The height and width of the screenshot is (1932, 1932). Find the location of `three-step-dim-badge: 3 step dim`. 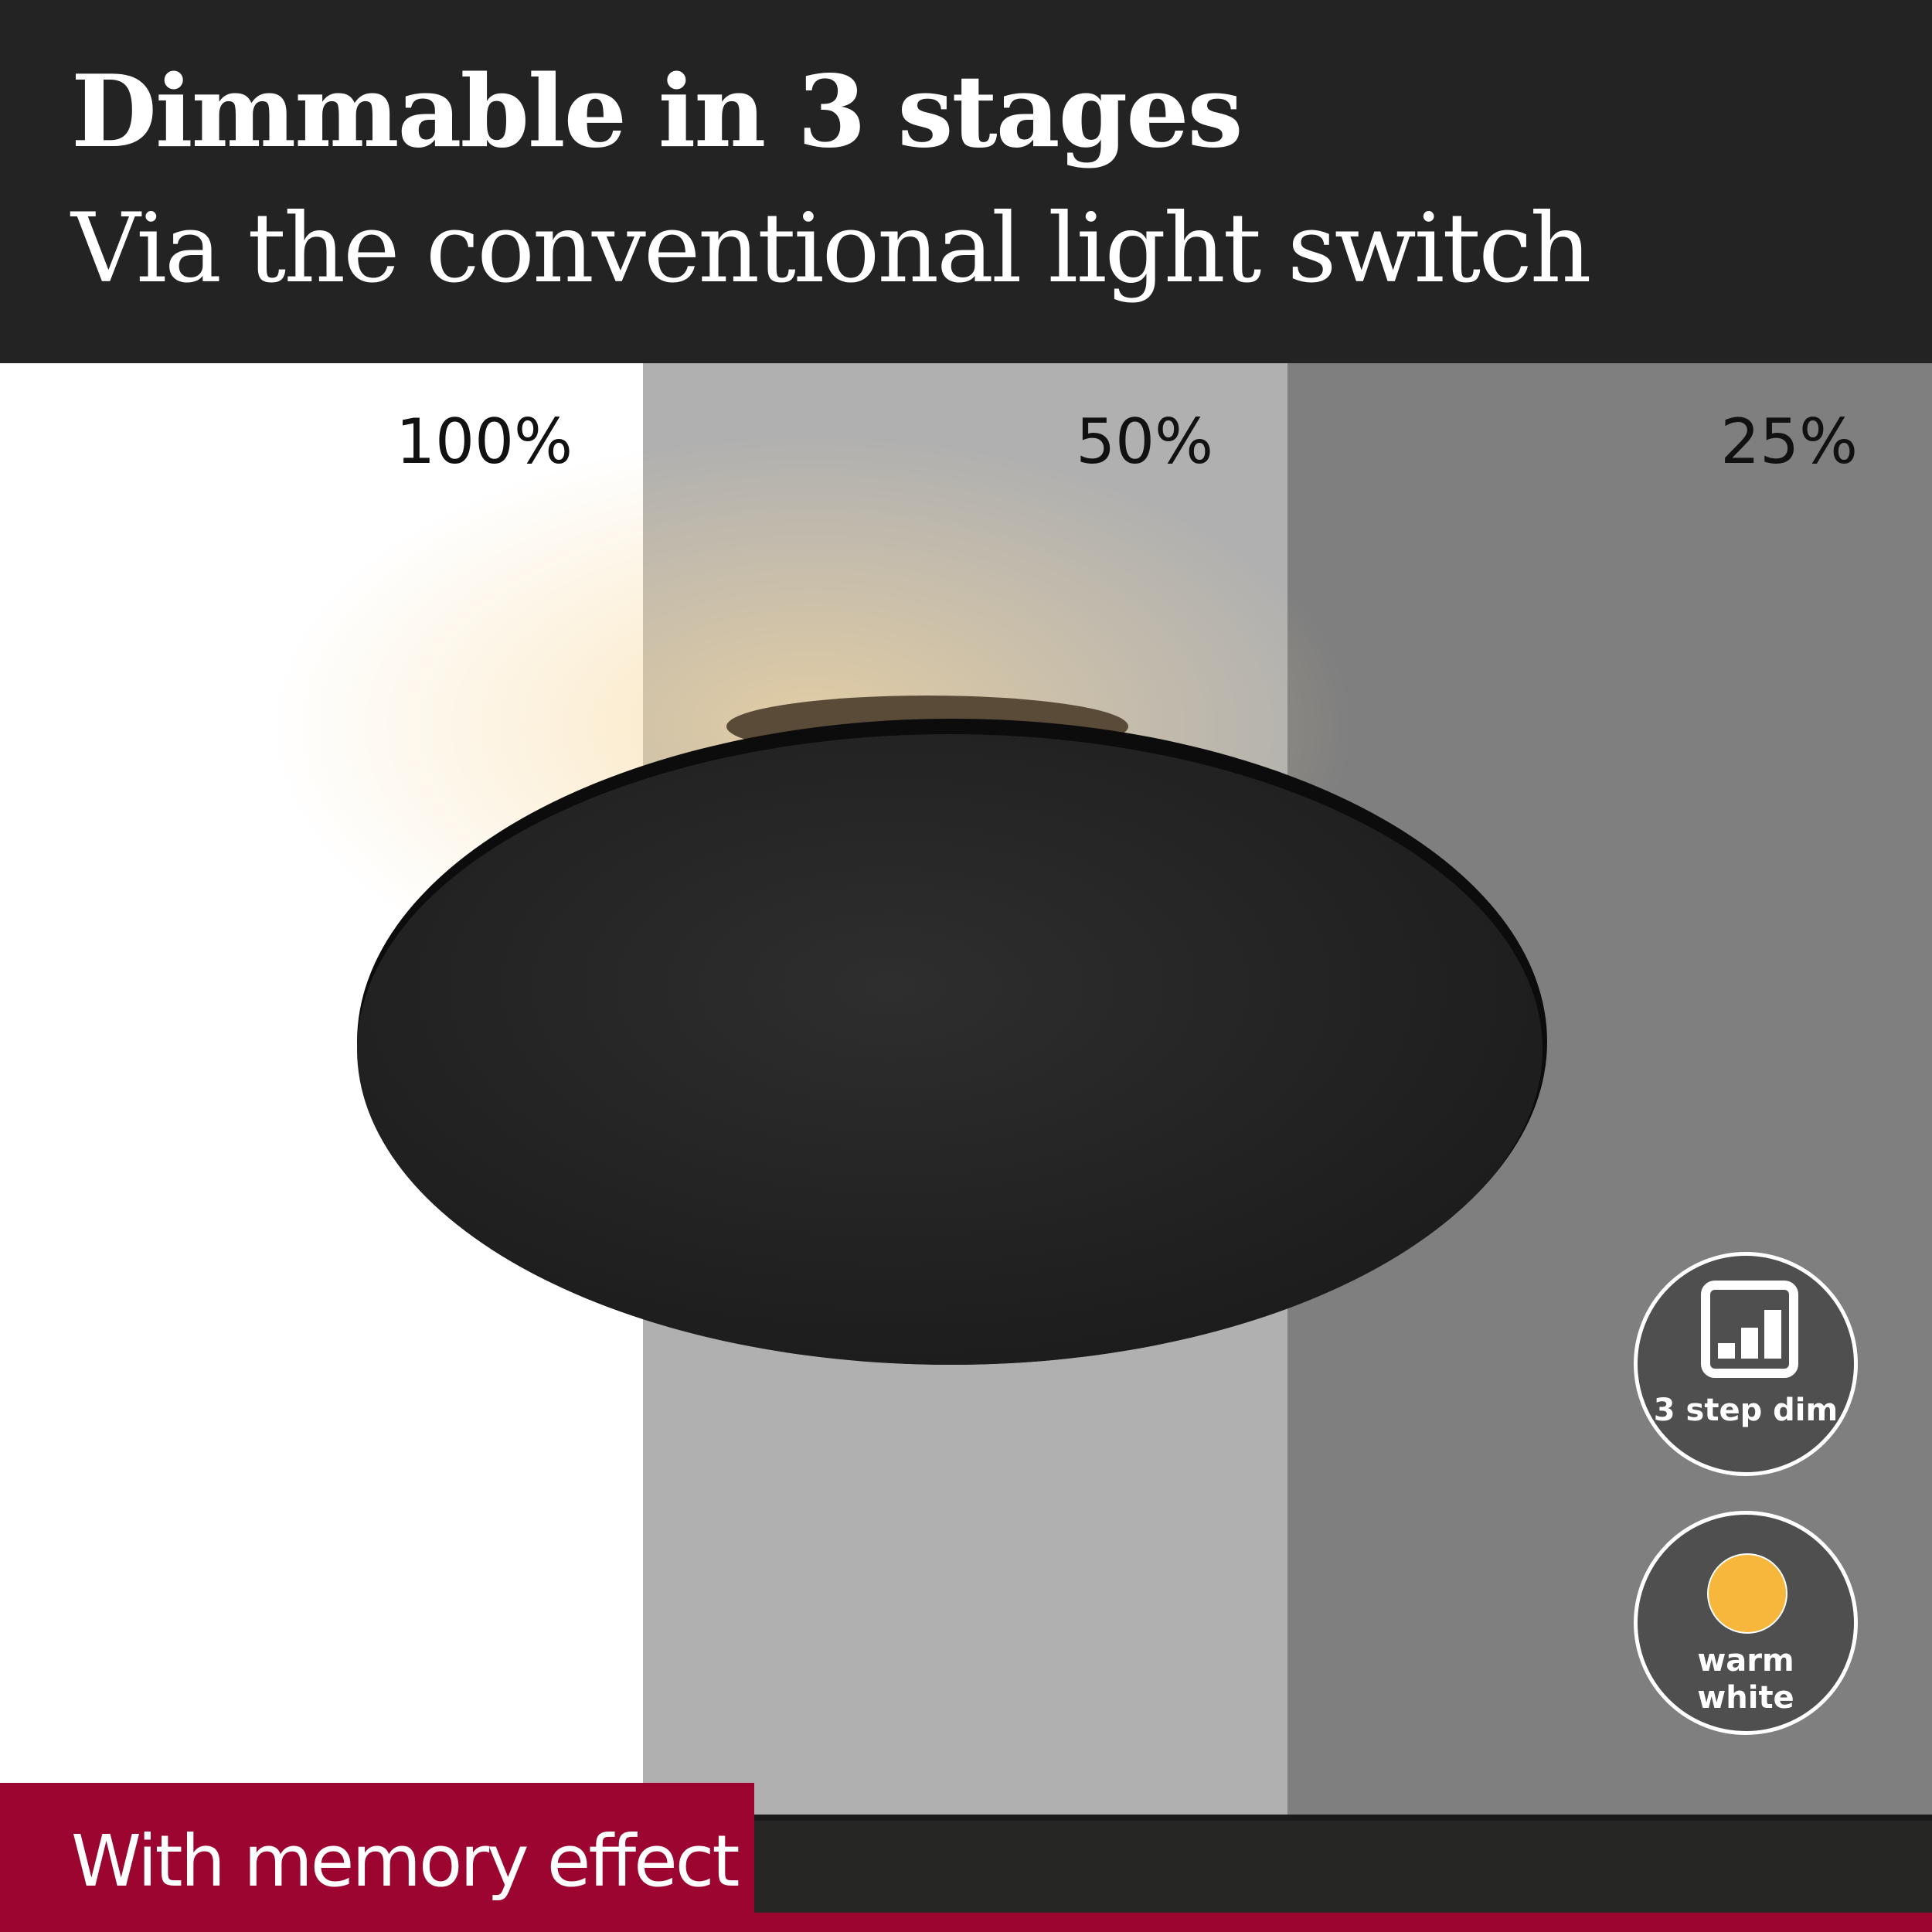

three-step-dim-badge: 3 step dim is located at coordinates (1746, 1364).